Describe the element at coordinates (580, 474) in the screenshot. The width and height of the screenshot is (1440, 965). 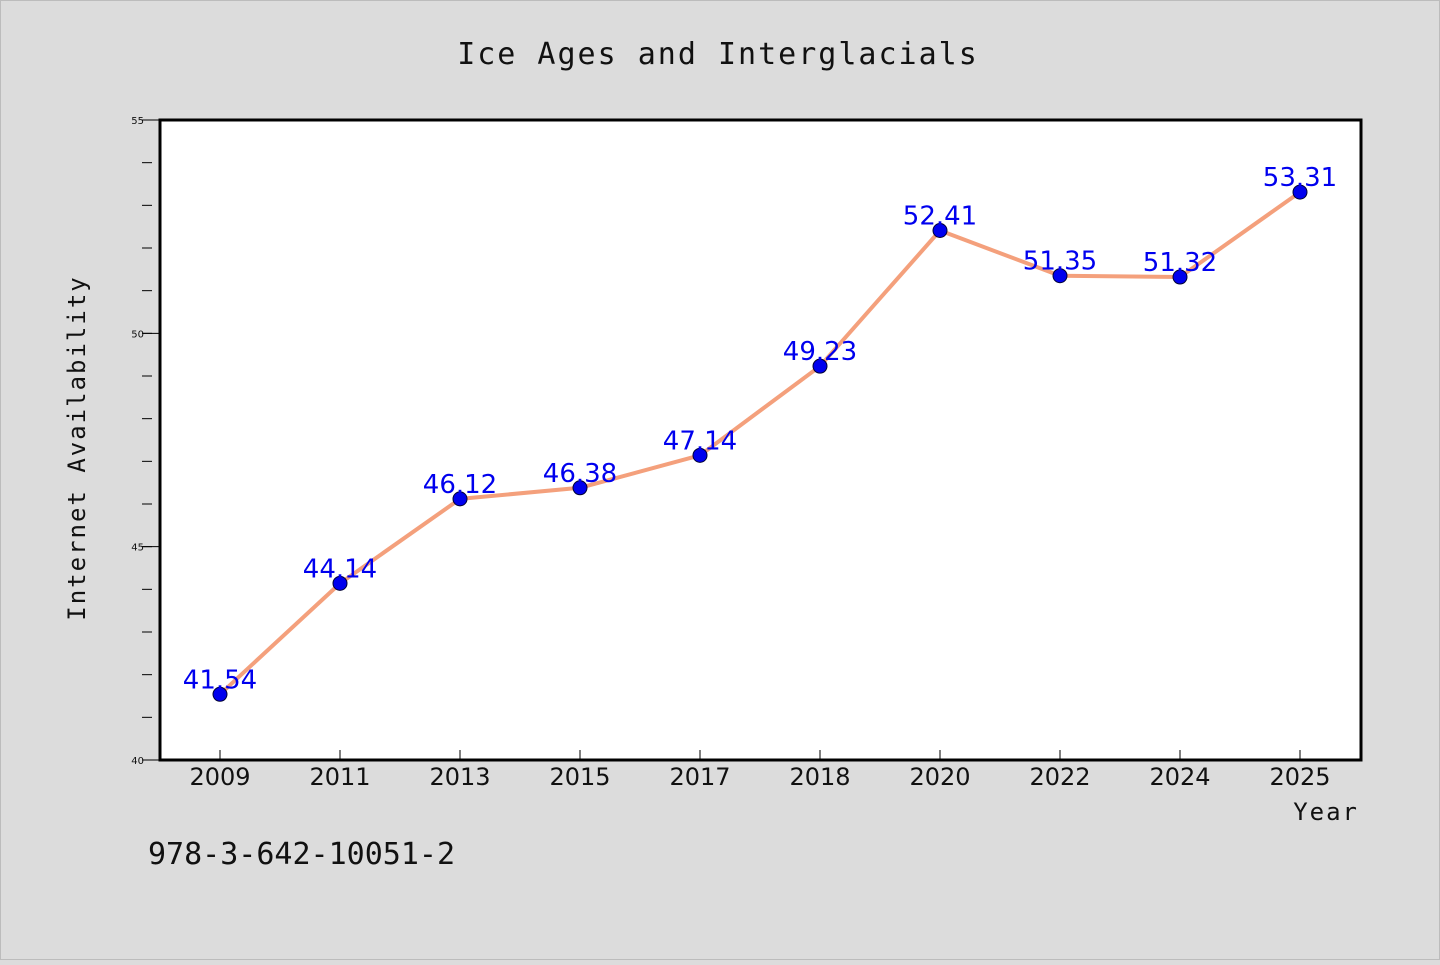
I see `data-label: 46.38` at that location.